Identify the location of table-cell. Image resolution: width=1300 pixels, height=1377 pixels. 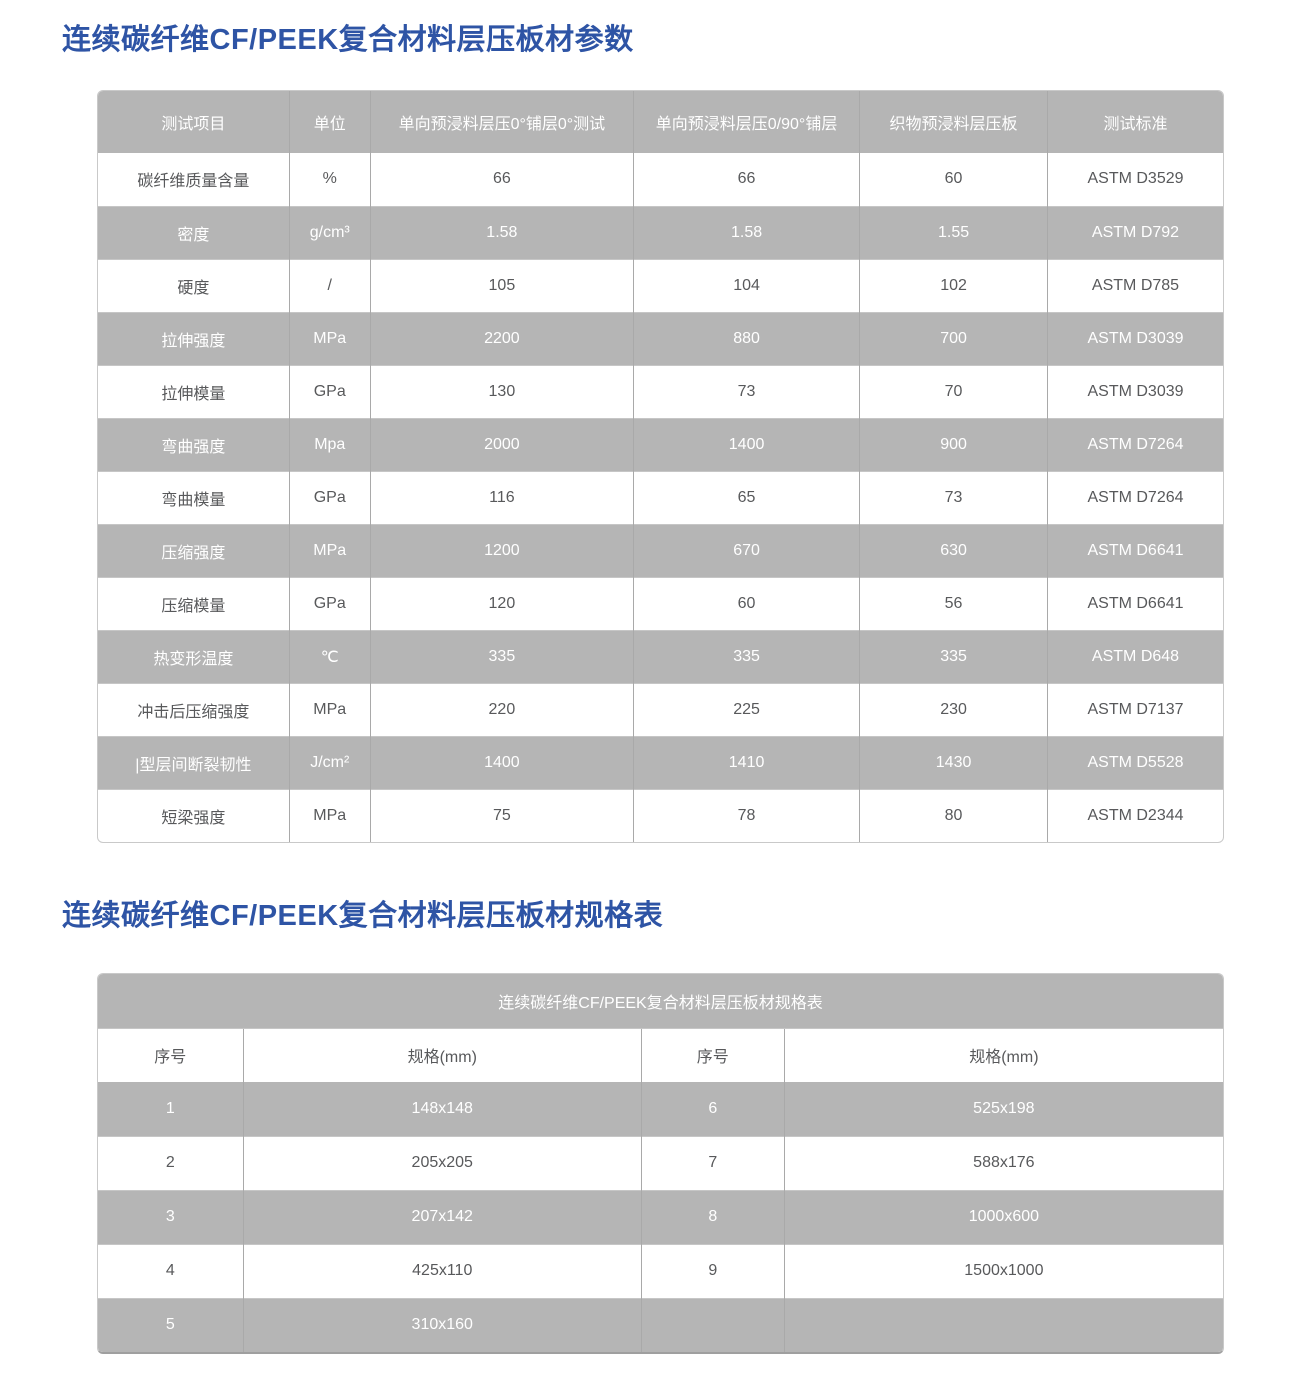
(712, 1324).